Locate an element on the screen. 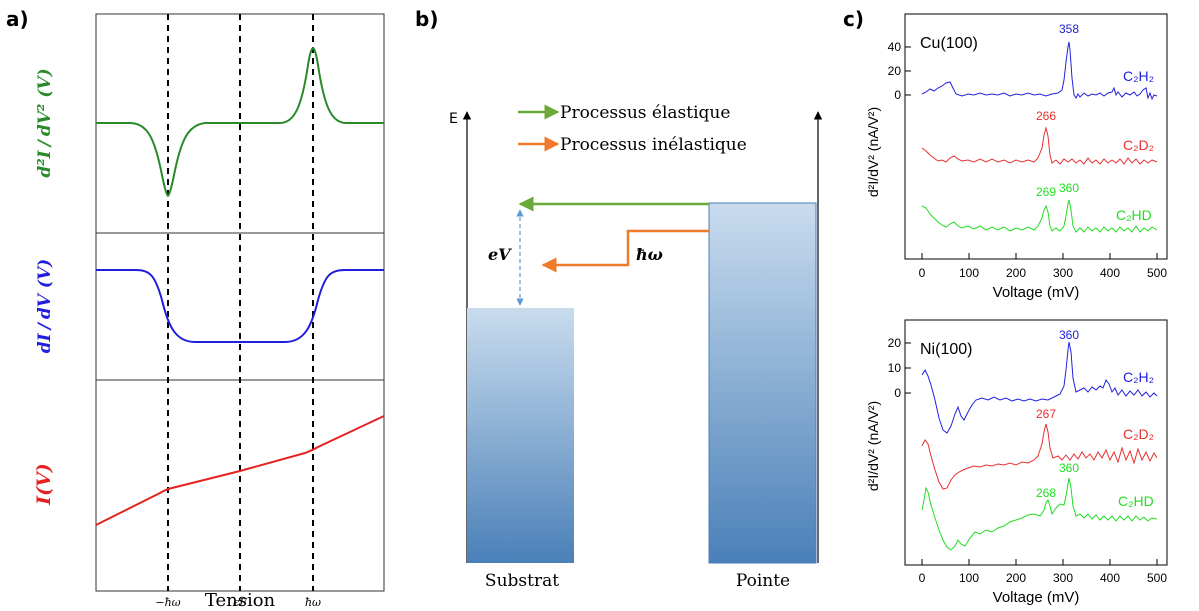 This screenshot has width=1199, height=611. tick-fermi: ϵF is located at coordinates (240, 602).